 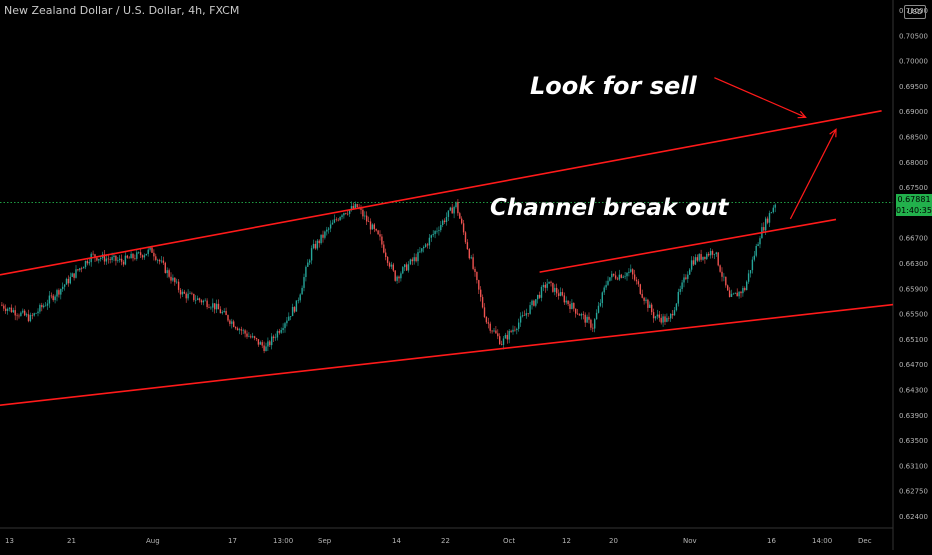 I want to click on sell-arrow-head, so click(x=802, y=114).